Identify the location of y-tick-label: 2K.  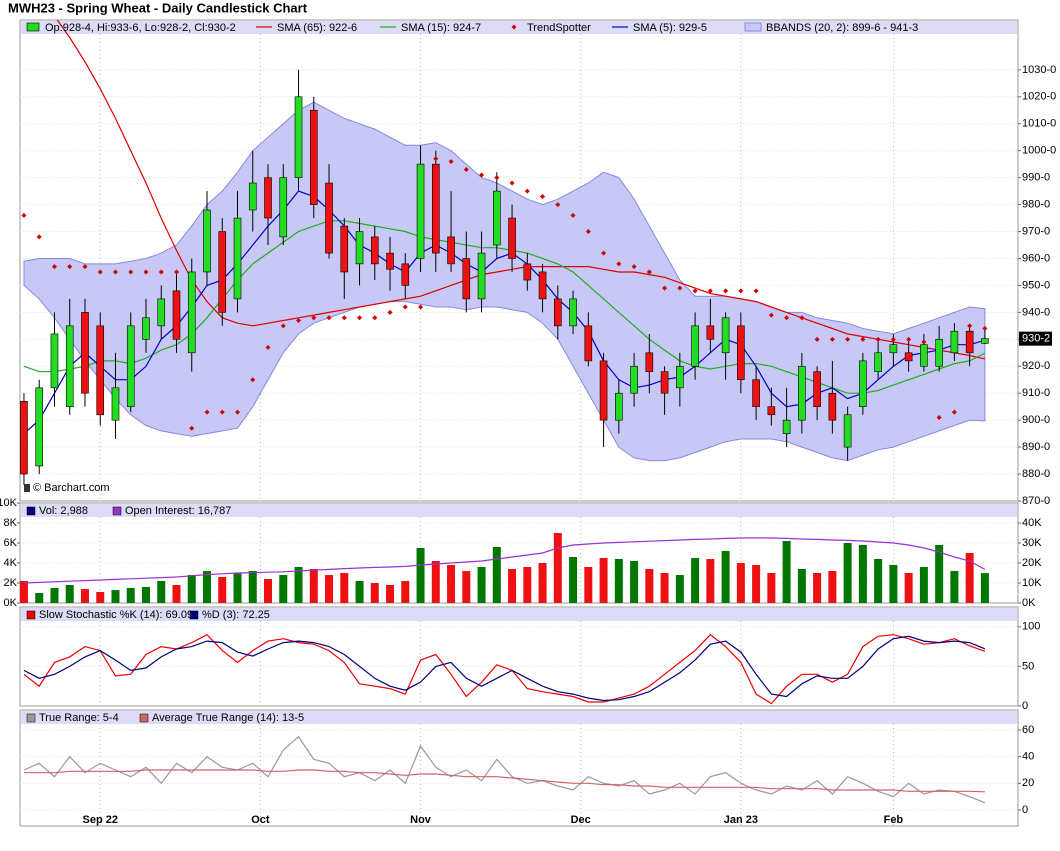
(11, 583).